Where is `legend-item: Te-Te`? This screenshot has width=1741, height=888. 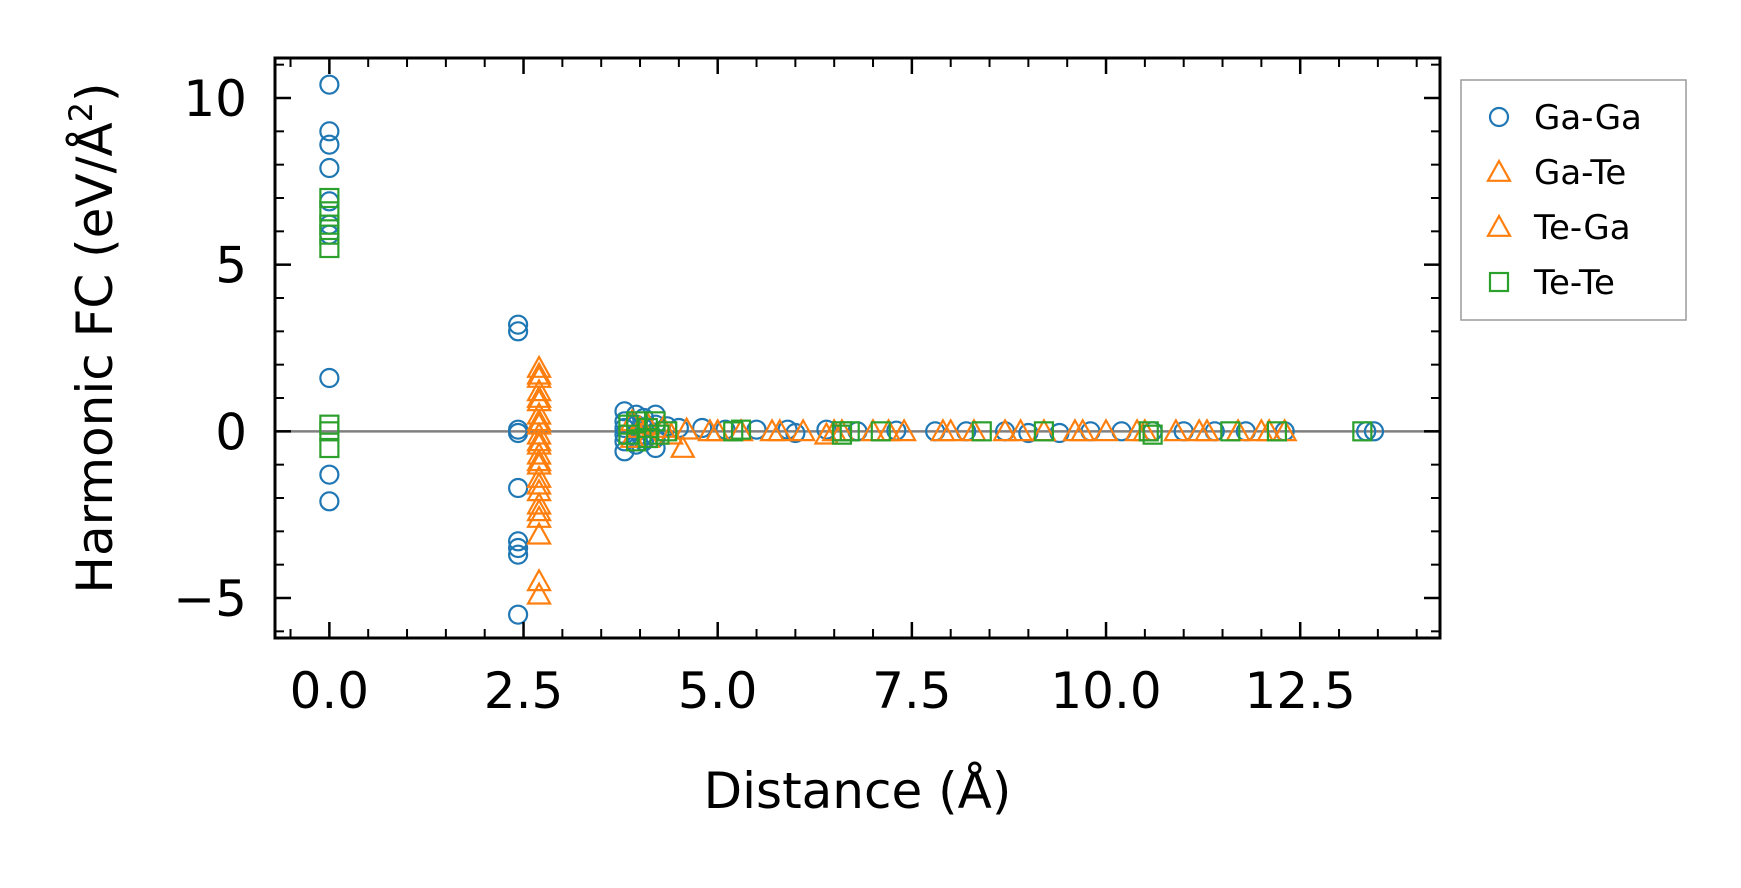 legend-item: Te-Te is located at coordinates (1551, 283).